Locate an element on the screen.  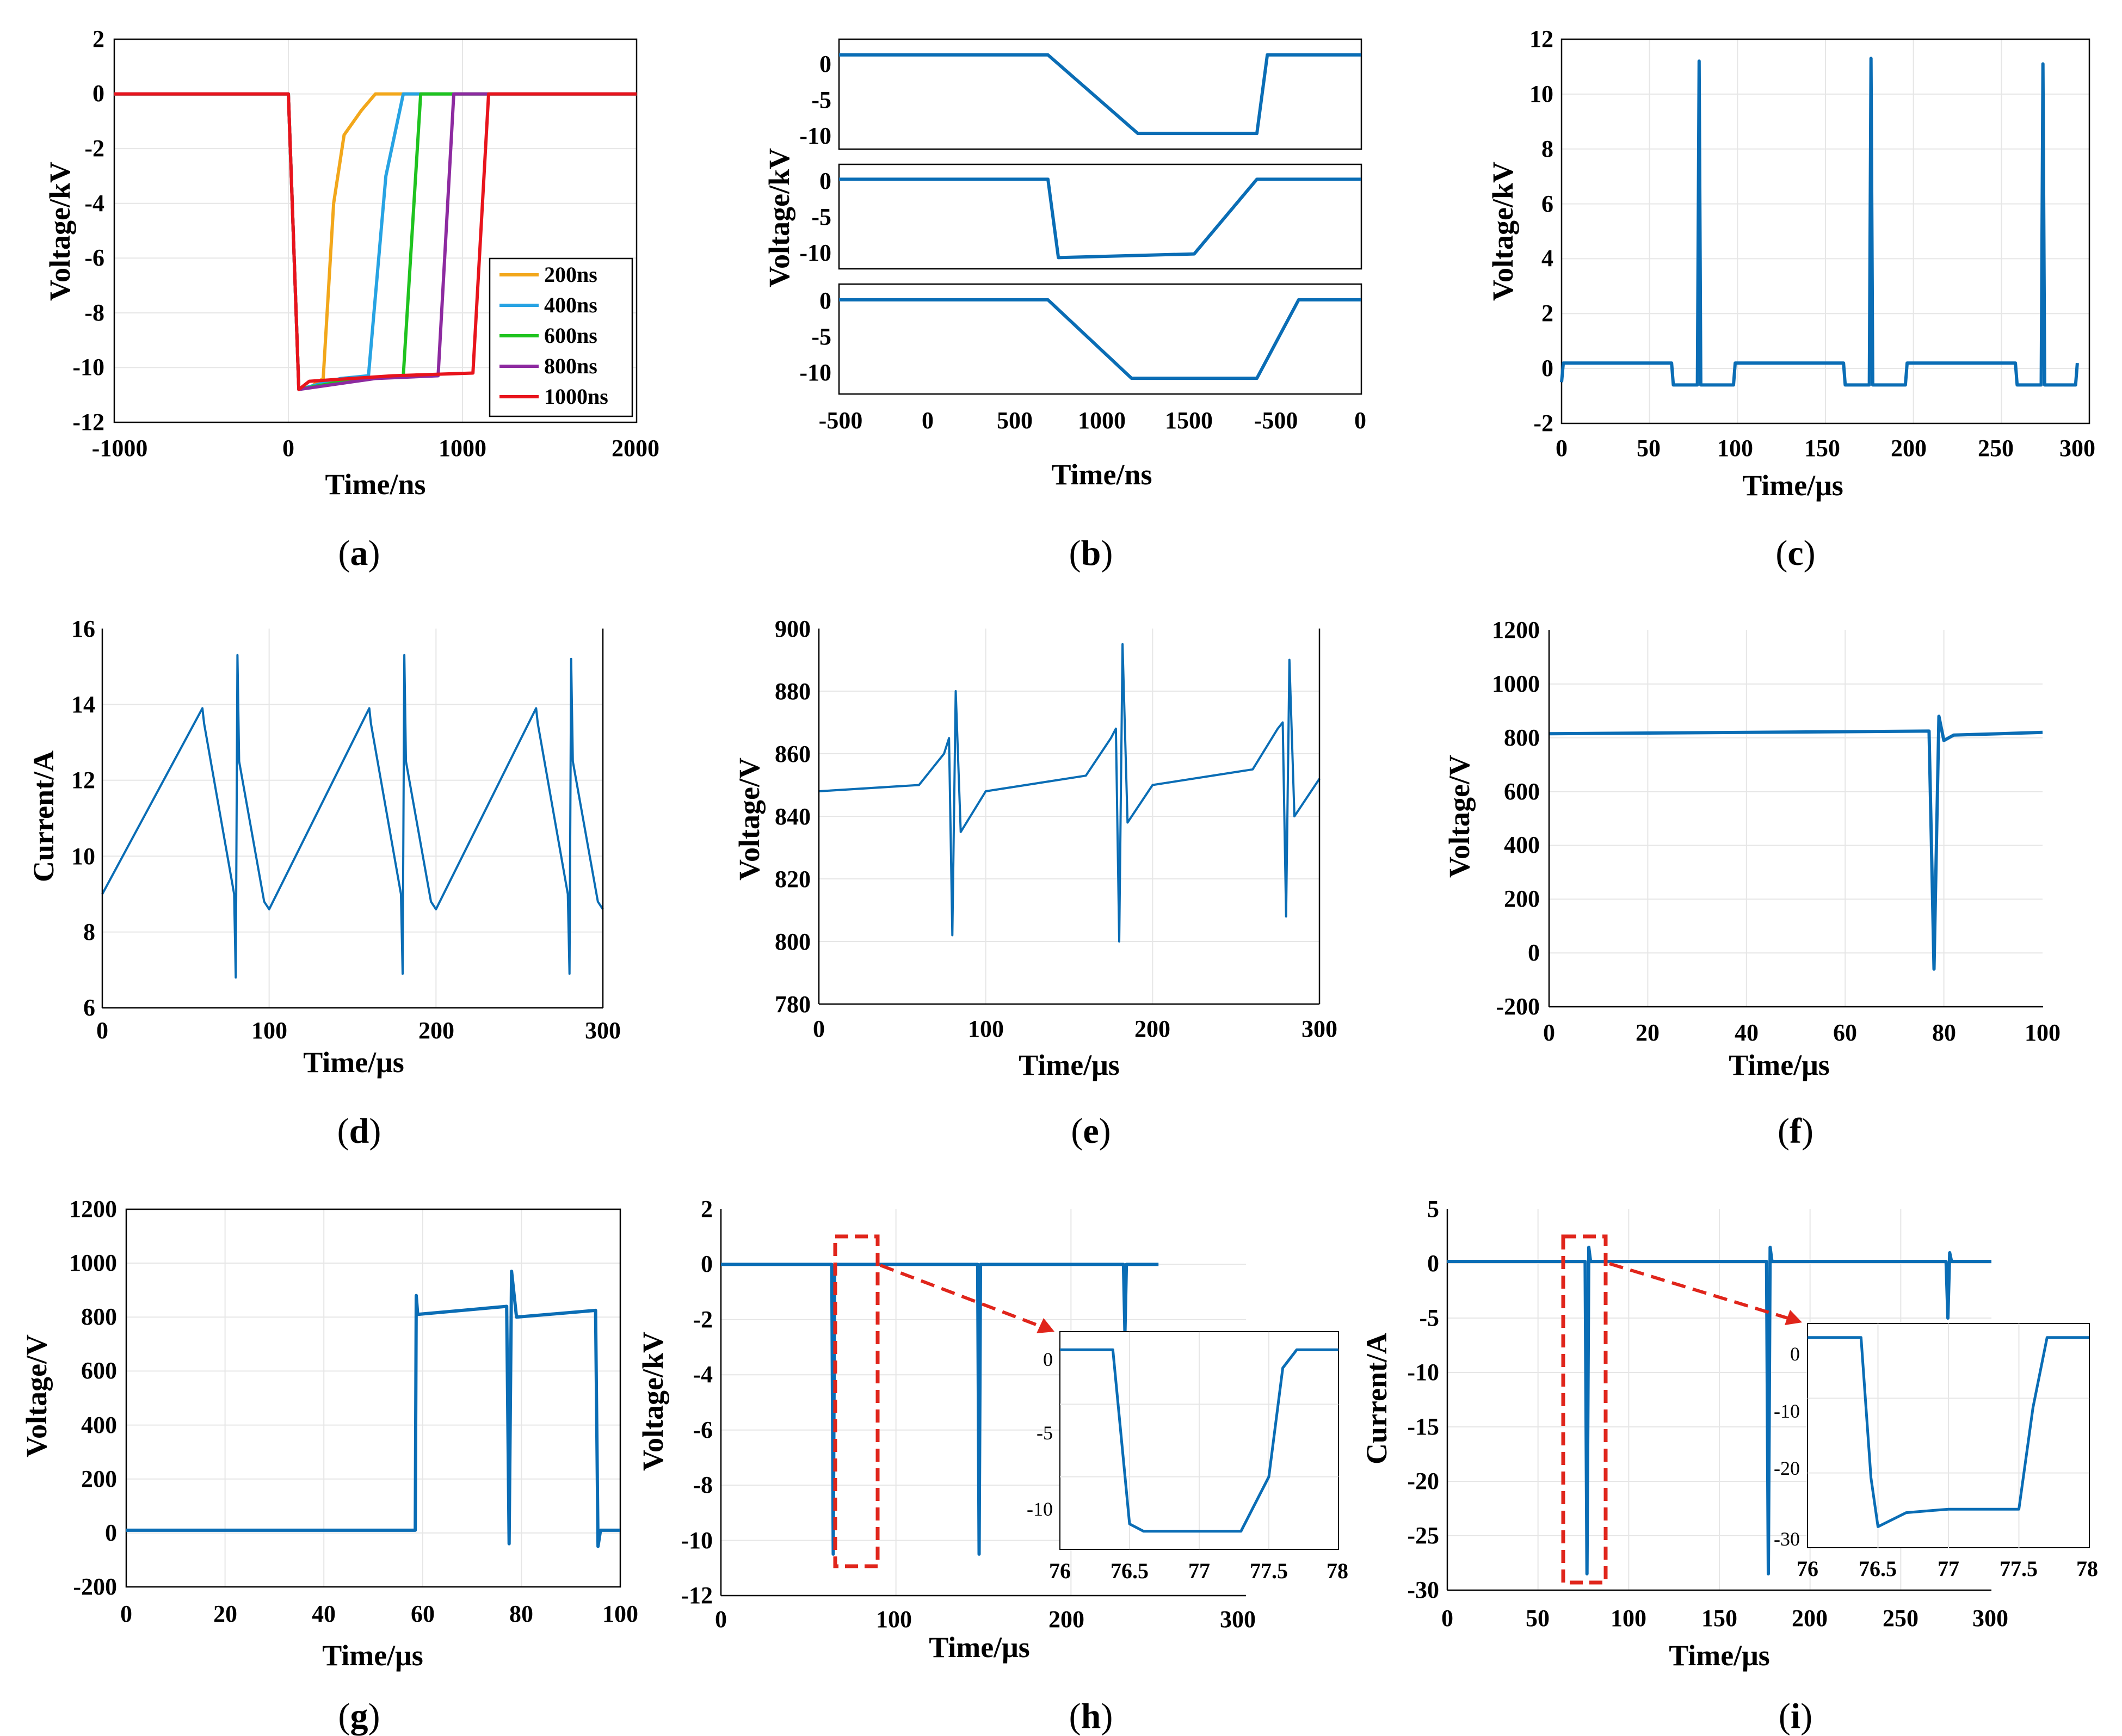
x-label-b: Time/ns is located at coordinates (1101, 474).